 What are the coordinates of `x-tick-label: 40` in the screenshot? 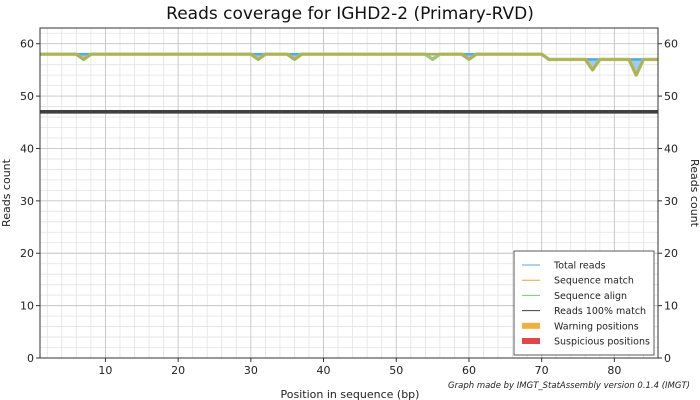 It's located at (324, 370).